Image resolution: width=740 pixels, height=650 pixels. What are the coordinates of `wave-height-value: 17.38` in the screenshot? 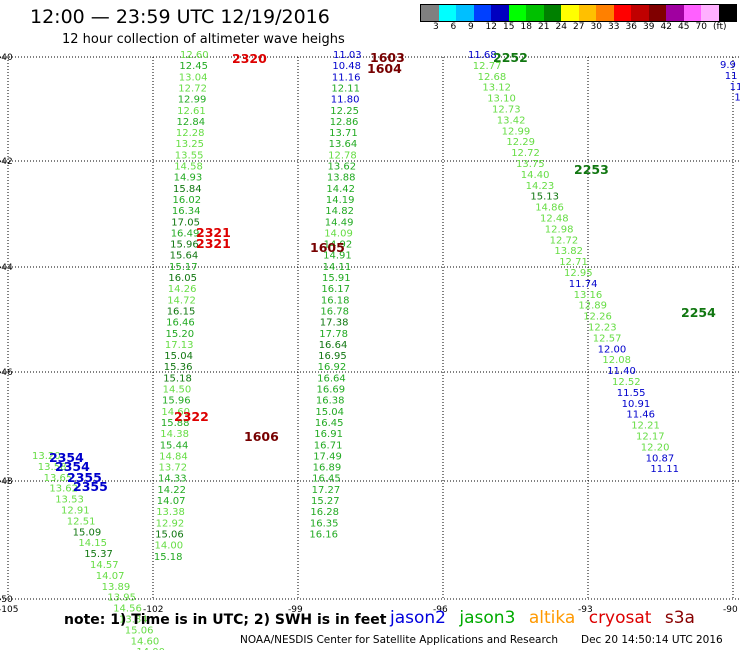 It's located at (334, 323).